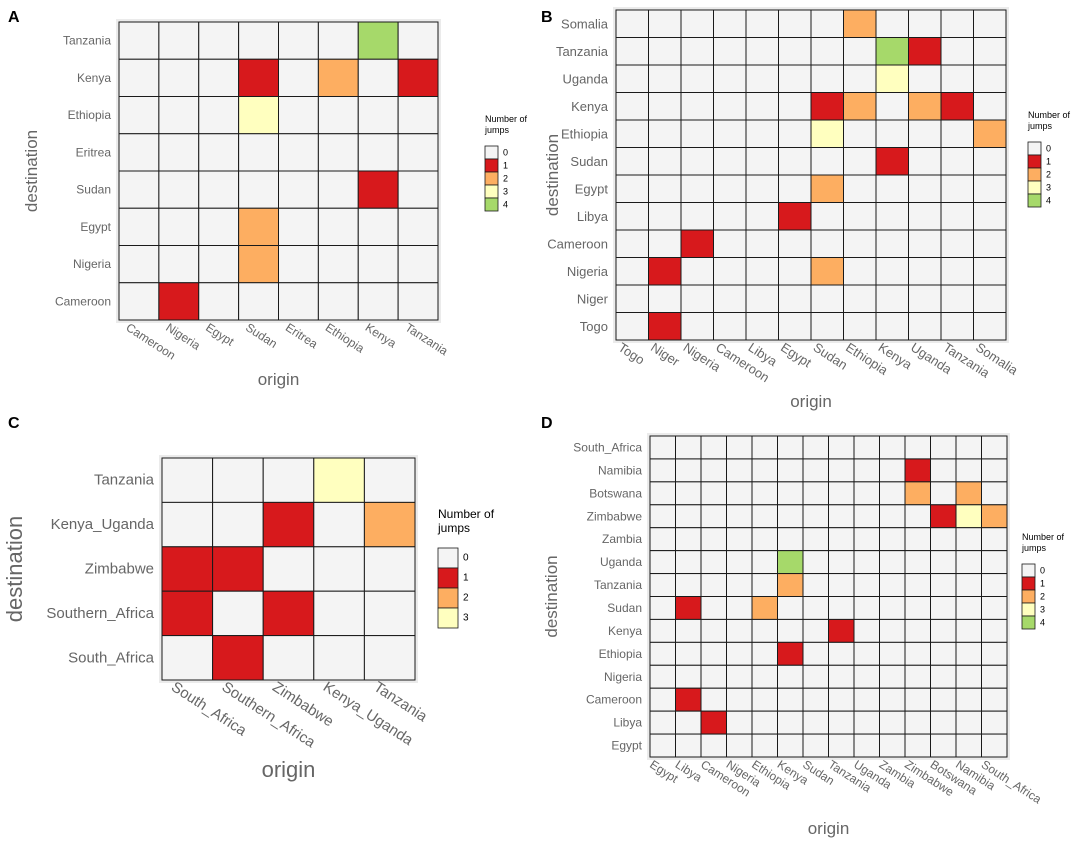  I want to click on y-tick-label: Libya, so click(627, 723).